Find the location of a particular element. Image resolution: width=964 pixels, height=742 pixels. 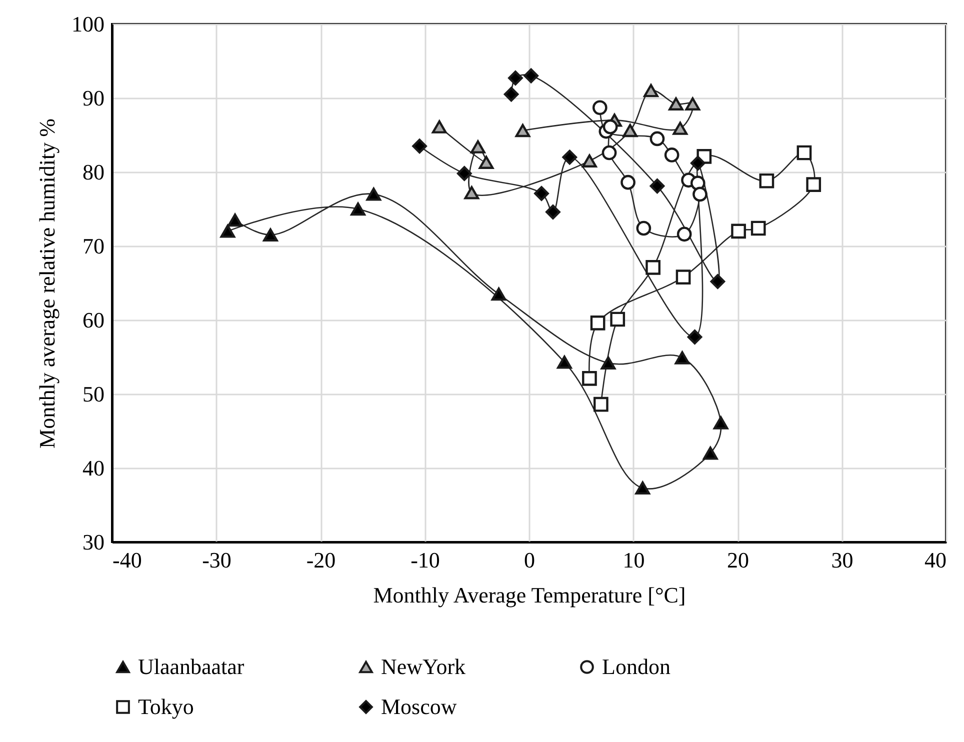

y-tick-label: 50 is located at coordinates (93, 394).